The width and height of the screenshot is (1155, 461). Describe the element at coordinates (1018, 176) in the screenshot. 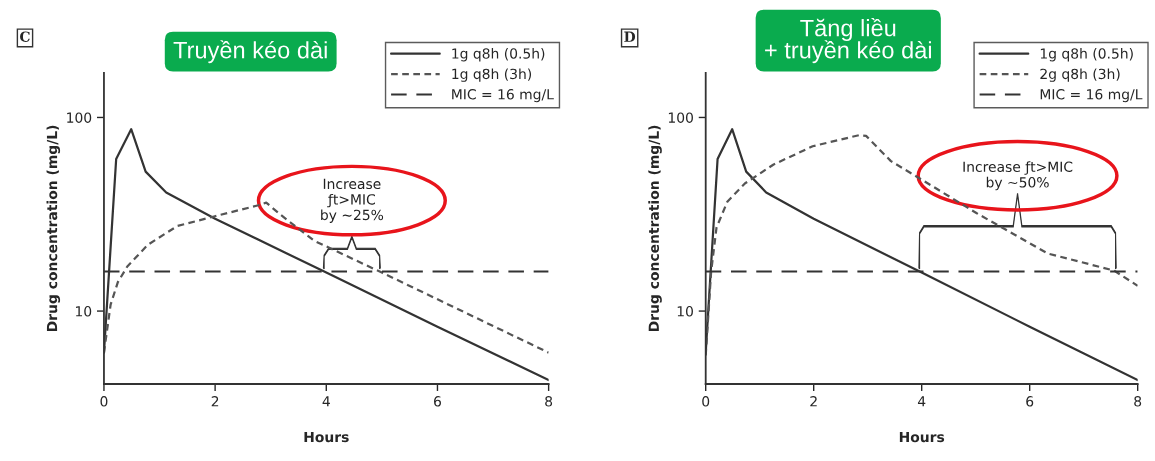

I see `annotation: Increase ƒt>MIC by ~50%` at that location.